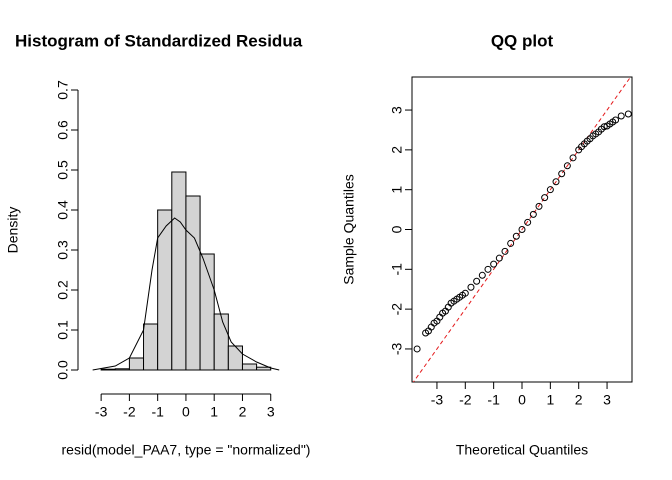 This screenshot has width=672, height=480. I want to click on density-curve, so click(186, 294).